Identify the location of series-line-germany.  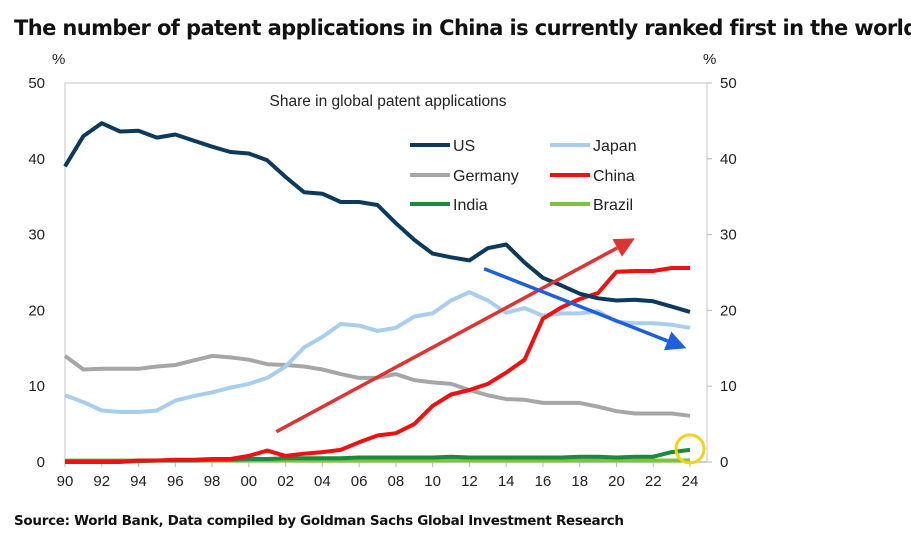
(377, 385).